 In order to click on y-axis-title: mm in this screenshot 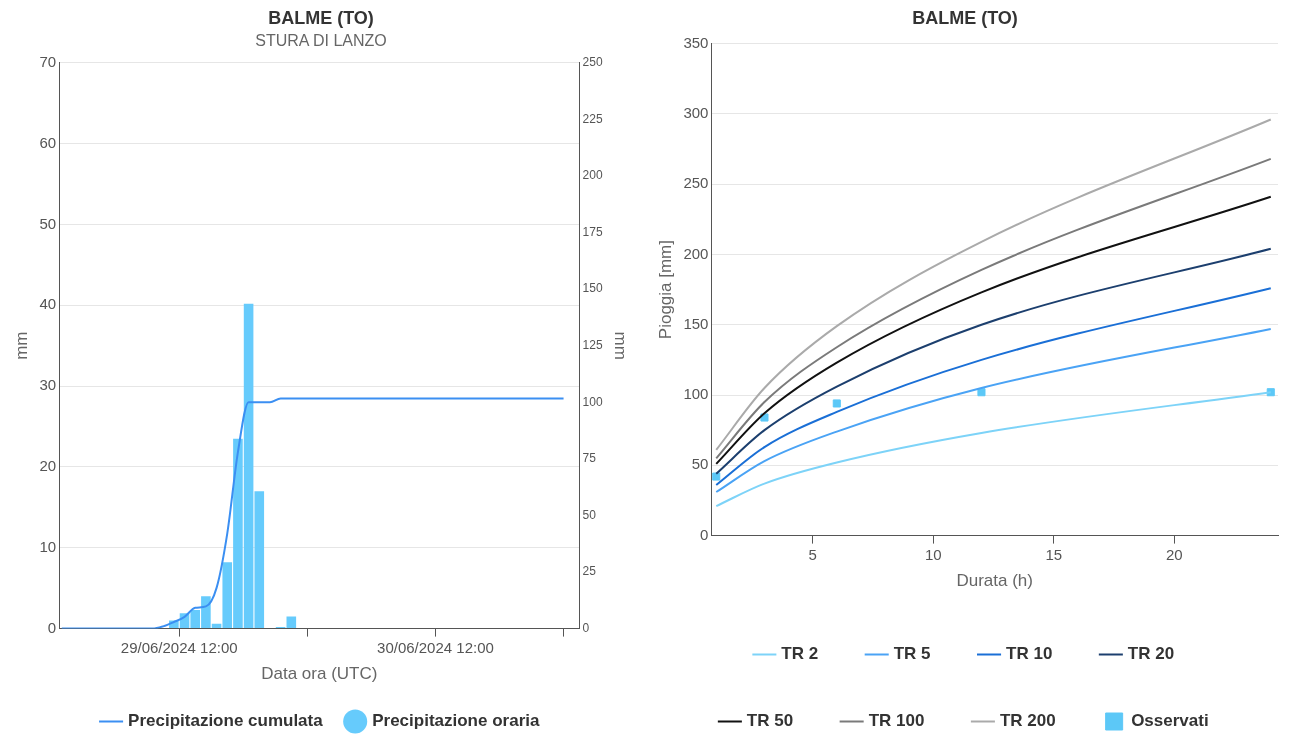, I will do `click(21, 345)`.